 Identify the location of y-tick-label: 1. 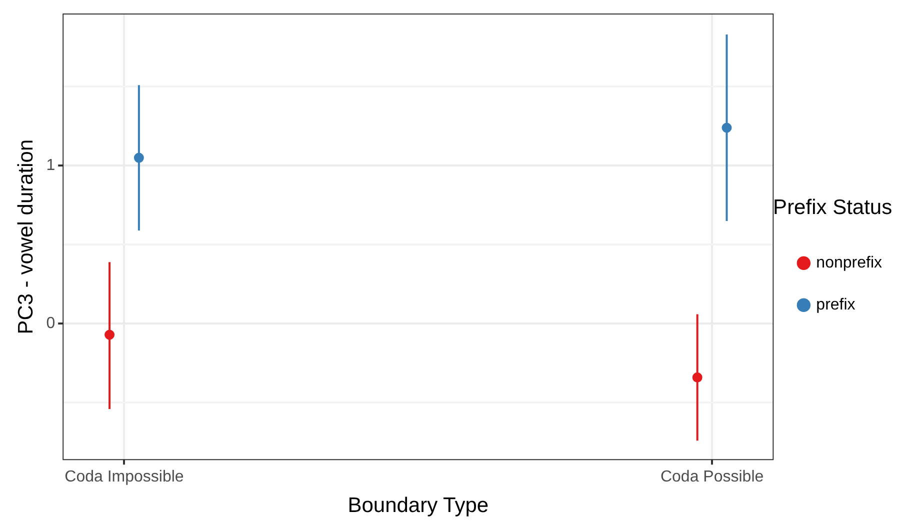
(51, 165).